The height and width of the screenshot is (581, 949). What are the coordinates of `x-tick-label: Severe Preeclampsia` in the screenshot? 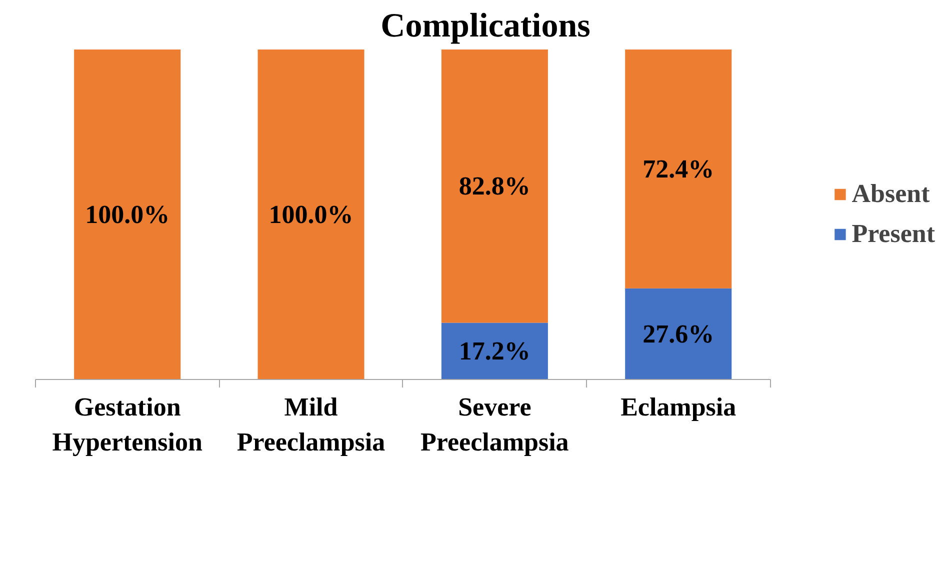 It's located at (494, 424).